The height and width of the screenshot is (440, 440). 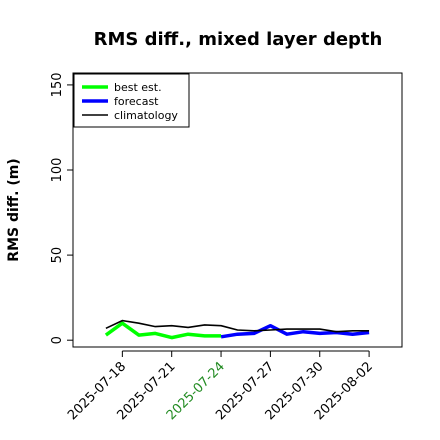 What do you see at coordinates (238, 39) in the screenshot?
I see `chart-title: RMS diff., mixed layer depth` at bounding box center [238, 39].